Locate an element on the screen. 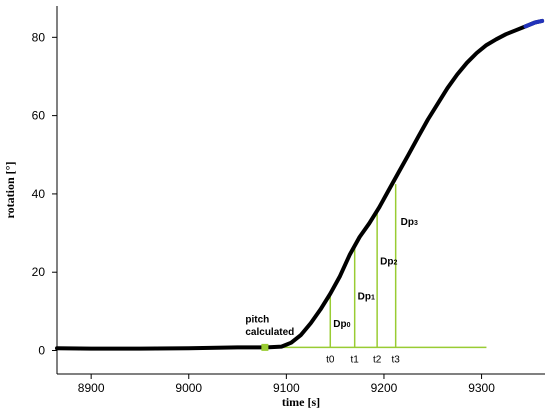  dp-label-sub: 2 is located at coordinates (395, 262).